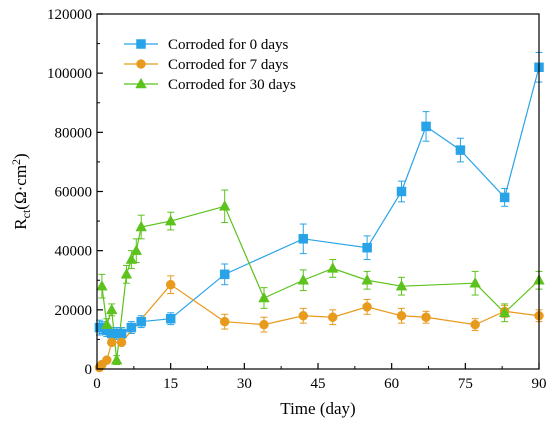 Image resolution: width=550 pixels, height=432 pixels. I want to click on y-axis-label: Rct(Ω·cm2), so click(21, 191).